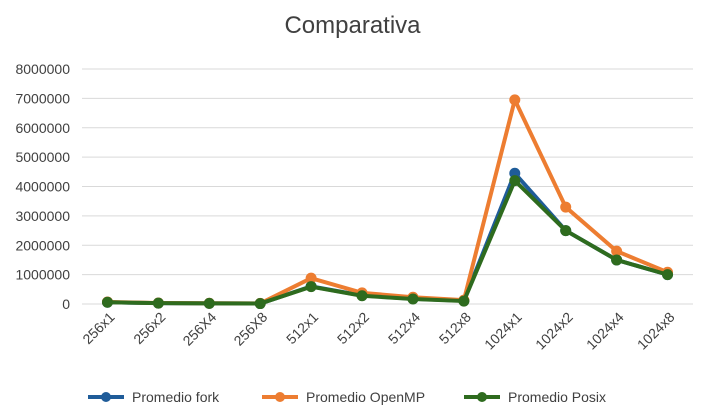 The image size is (705, 420). I want to click on x-tick-label: 512x1, so click(302, 328).